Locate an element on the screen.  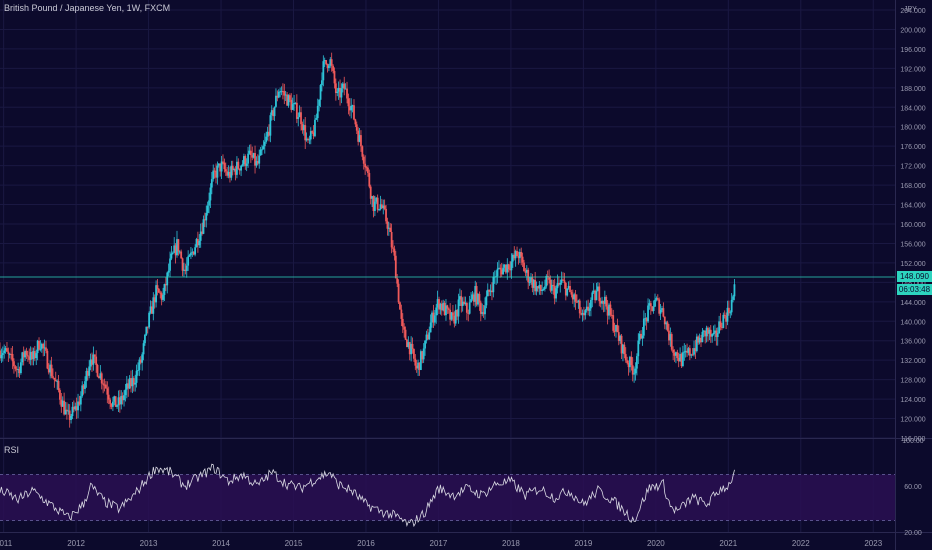
time-tick-label: 2017 is located at coordinates (439, 543).